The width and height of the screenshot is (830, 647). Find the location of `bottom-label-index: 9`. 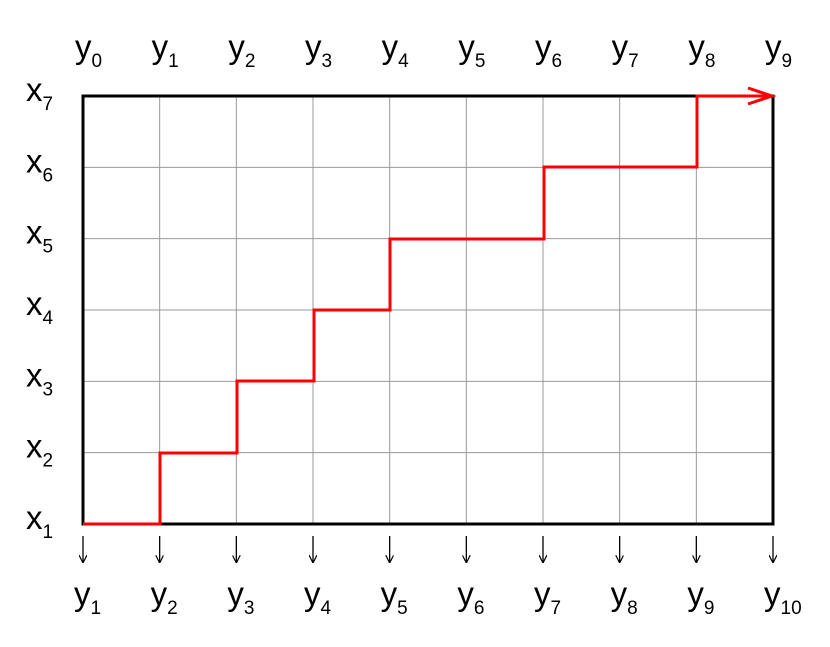

bottom-label-index: 9 is located at coordinates (709, 608).